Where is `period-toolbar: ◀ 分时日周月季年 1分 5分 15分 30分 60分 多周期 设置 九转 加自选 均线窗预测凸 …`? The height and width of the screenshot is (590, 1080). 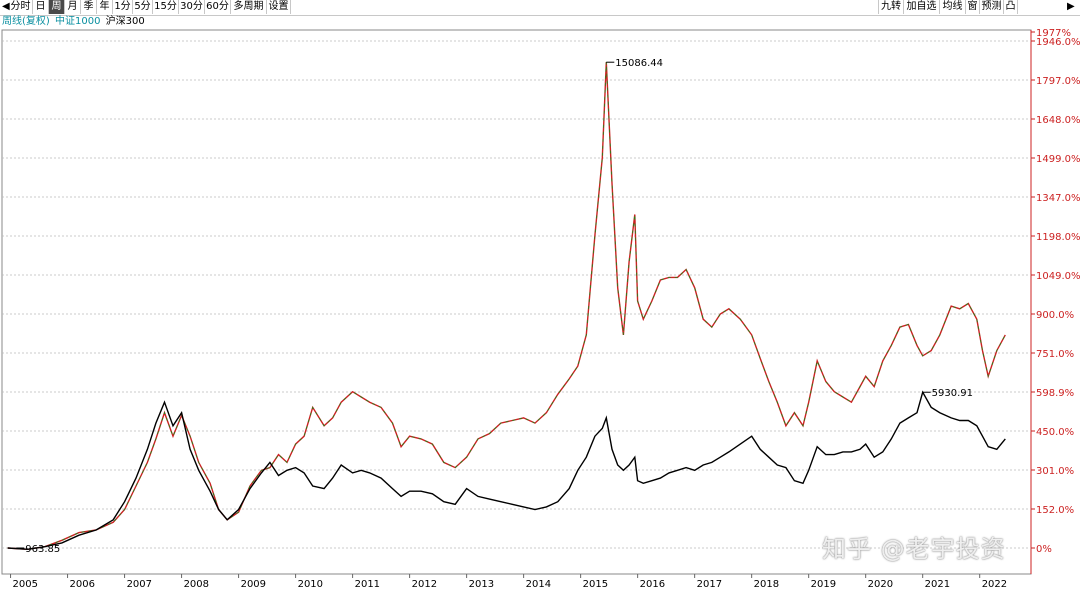
period-toolbar: ◀ 分时日周月季年 1分 5分 15分 30分 60分 多周期 设置 九转 加自选 均线窗预测凸 … is located at coordinates (540, 8).